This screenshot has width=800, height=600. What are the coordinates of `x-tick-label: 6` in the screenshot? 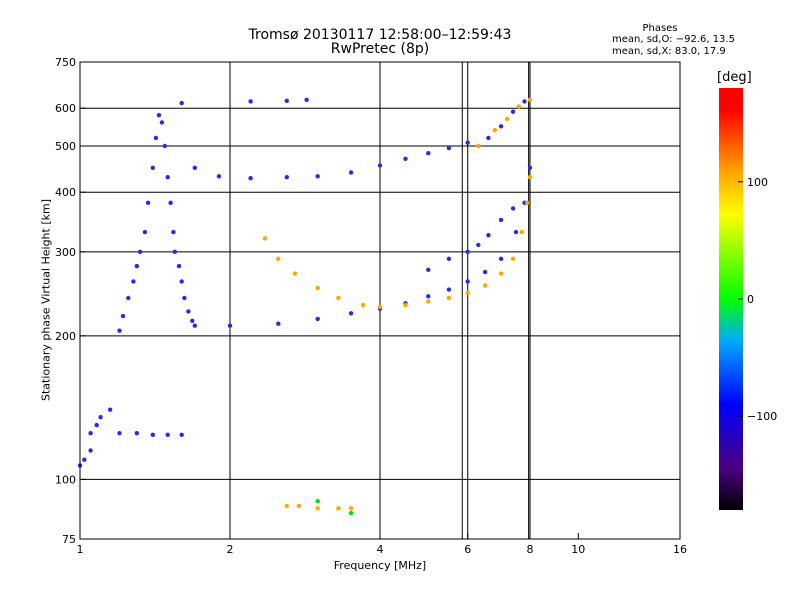 It's located at (467, 549).